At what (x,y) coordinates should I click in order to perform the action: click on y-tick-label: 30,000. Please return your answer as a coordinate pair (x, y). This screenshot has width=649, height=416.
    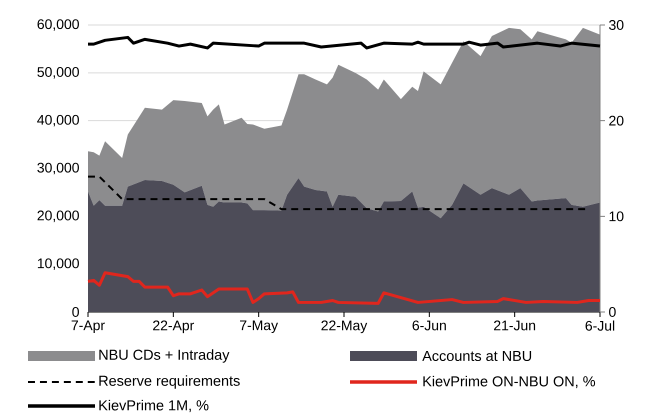
    Looking at the image, I should click on (58, 168).